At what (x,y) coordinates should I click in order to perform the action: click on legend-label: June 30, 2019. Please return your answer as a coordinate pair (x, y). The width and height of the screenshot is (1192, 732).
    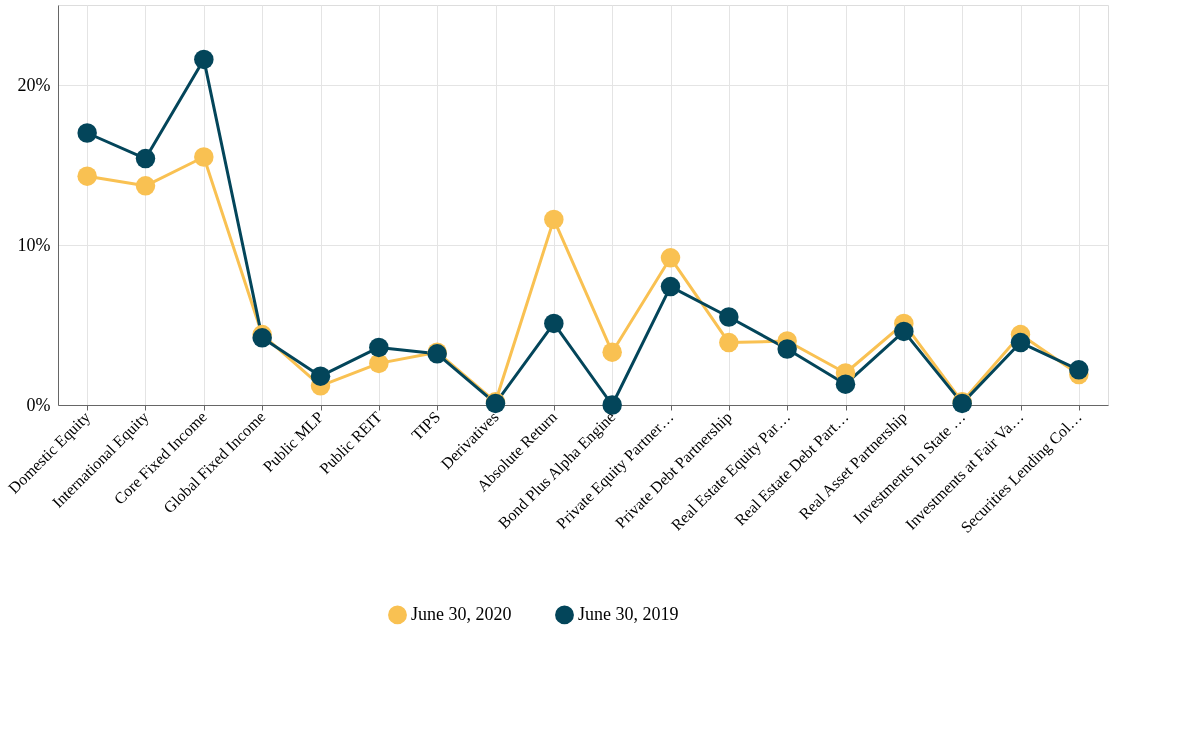
    Looking at the image, I should click on (628, 613).